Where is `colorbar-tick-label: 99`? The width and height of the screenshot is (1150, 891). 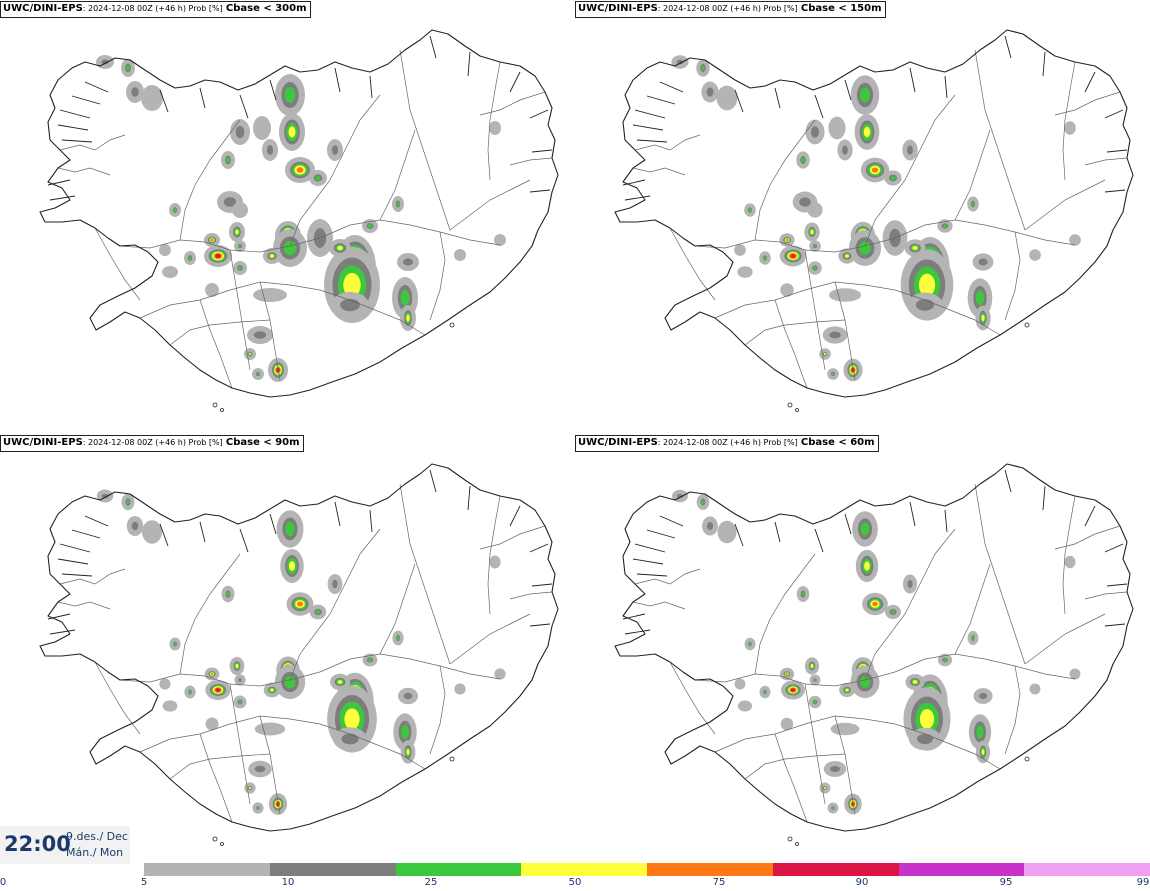
colorbar-tick-label: 99 is located at coordinates (1143, 882).